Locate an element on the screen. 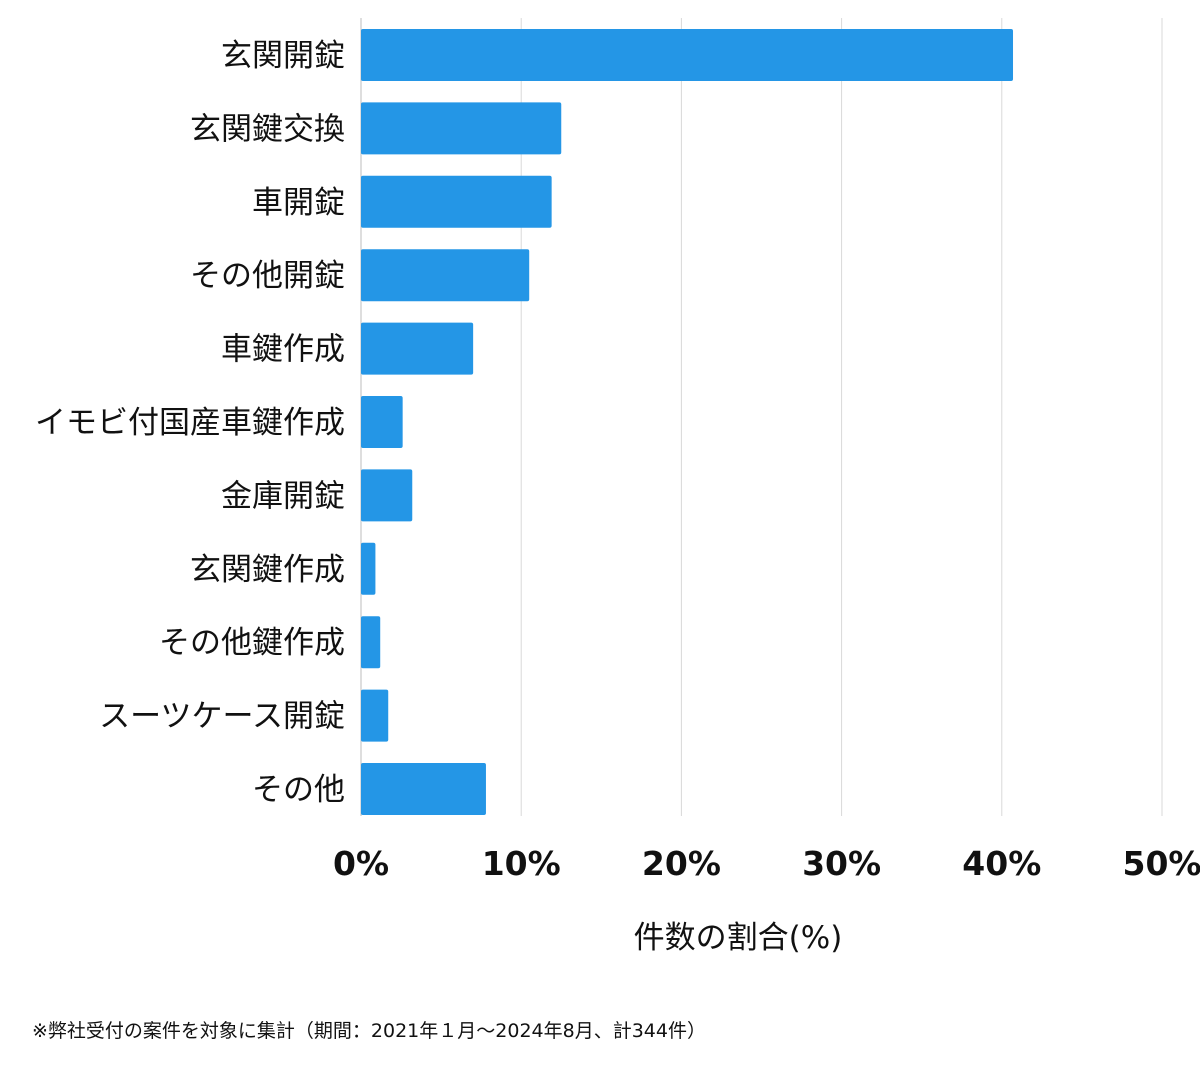  category-label: 金庫開錠 is located at coordinates (283, 496).